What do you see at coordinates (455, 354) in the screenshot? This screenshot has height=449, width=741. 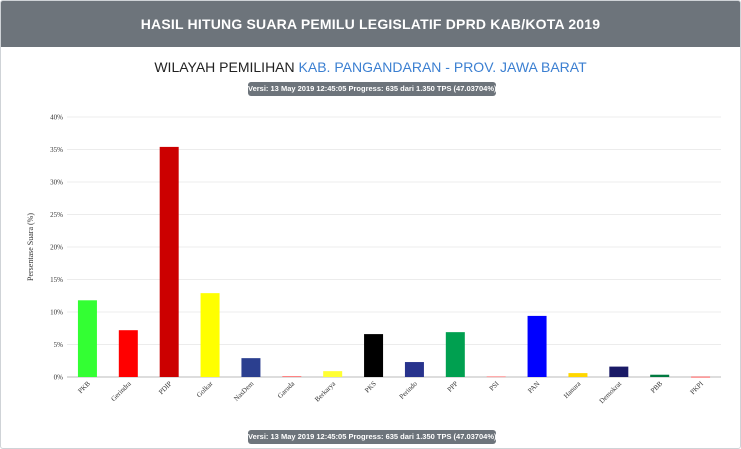 I see `bar-ppp` at bounding box center [455, 354].